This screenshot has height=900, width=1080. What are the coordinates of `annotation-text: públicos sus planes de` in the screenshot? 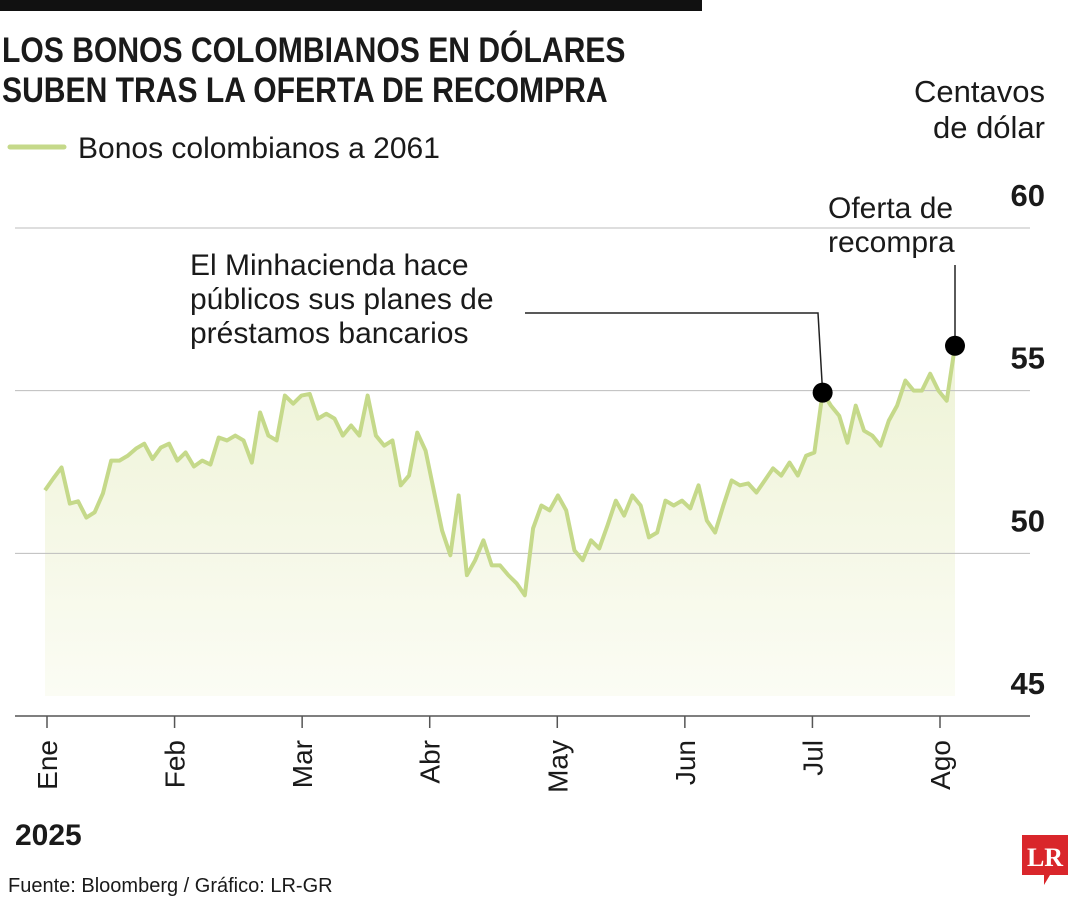 It's located at (342, 299).